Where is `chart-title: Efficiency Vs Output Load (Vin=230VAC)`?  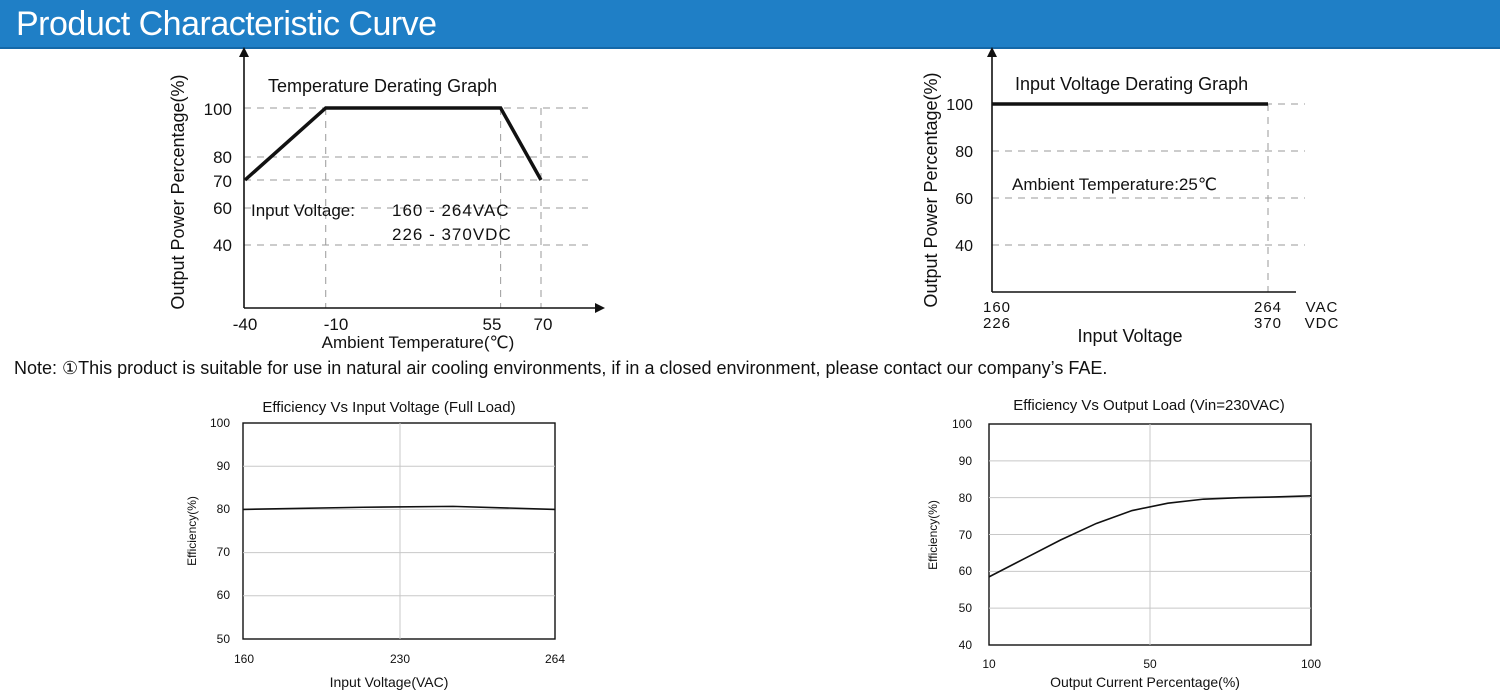
chart-title: Efficiency Vs Output Load (Vin=230VAC) is located at coordinates (1148, 405).